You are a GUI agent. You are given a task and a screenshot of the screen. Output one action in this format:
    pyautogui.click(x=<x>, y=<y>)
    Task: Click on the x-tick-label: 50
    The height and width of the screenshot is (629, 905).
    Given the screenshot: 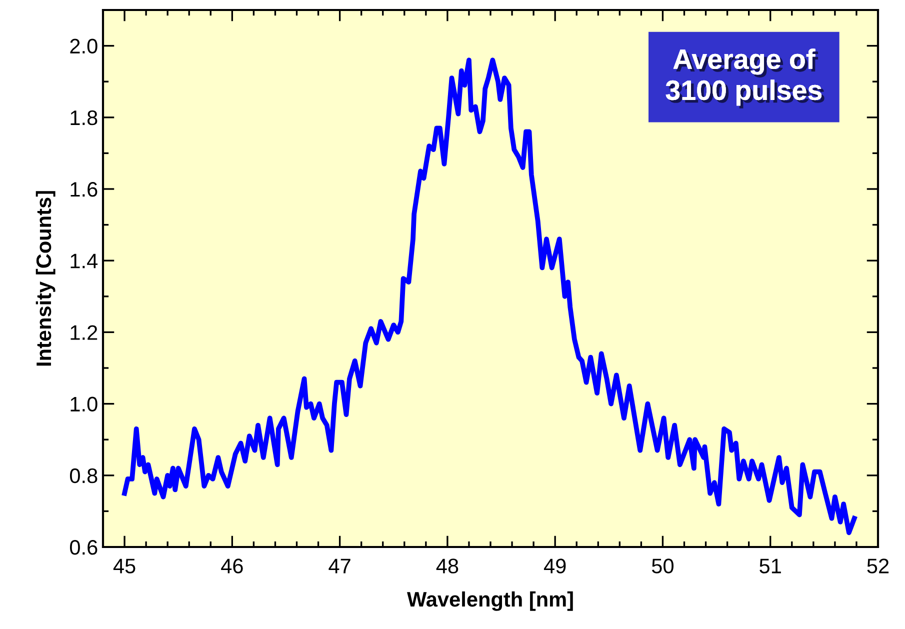 What is the action you would take?
    pyautogui.click(x=663, y=566)
    